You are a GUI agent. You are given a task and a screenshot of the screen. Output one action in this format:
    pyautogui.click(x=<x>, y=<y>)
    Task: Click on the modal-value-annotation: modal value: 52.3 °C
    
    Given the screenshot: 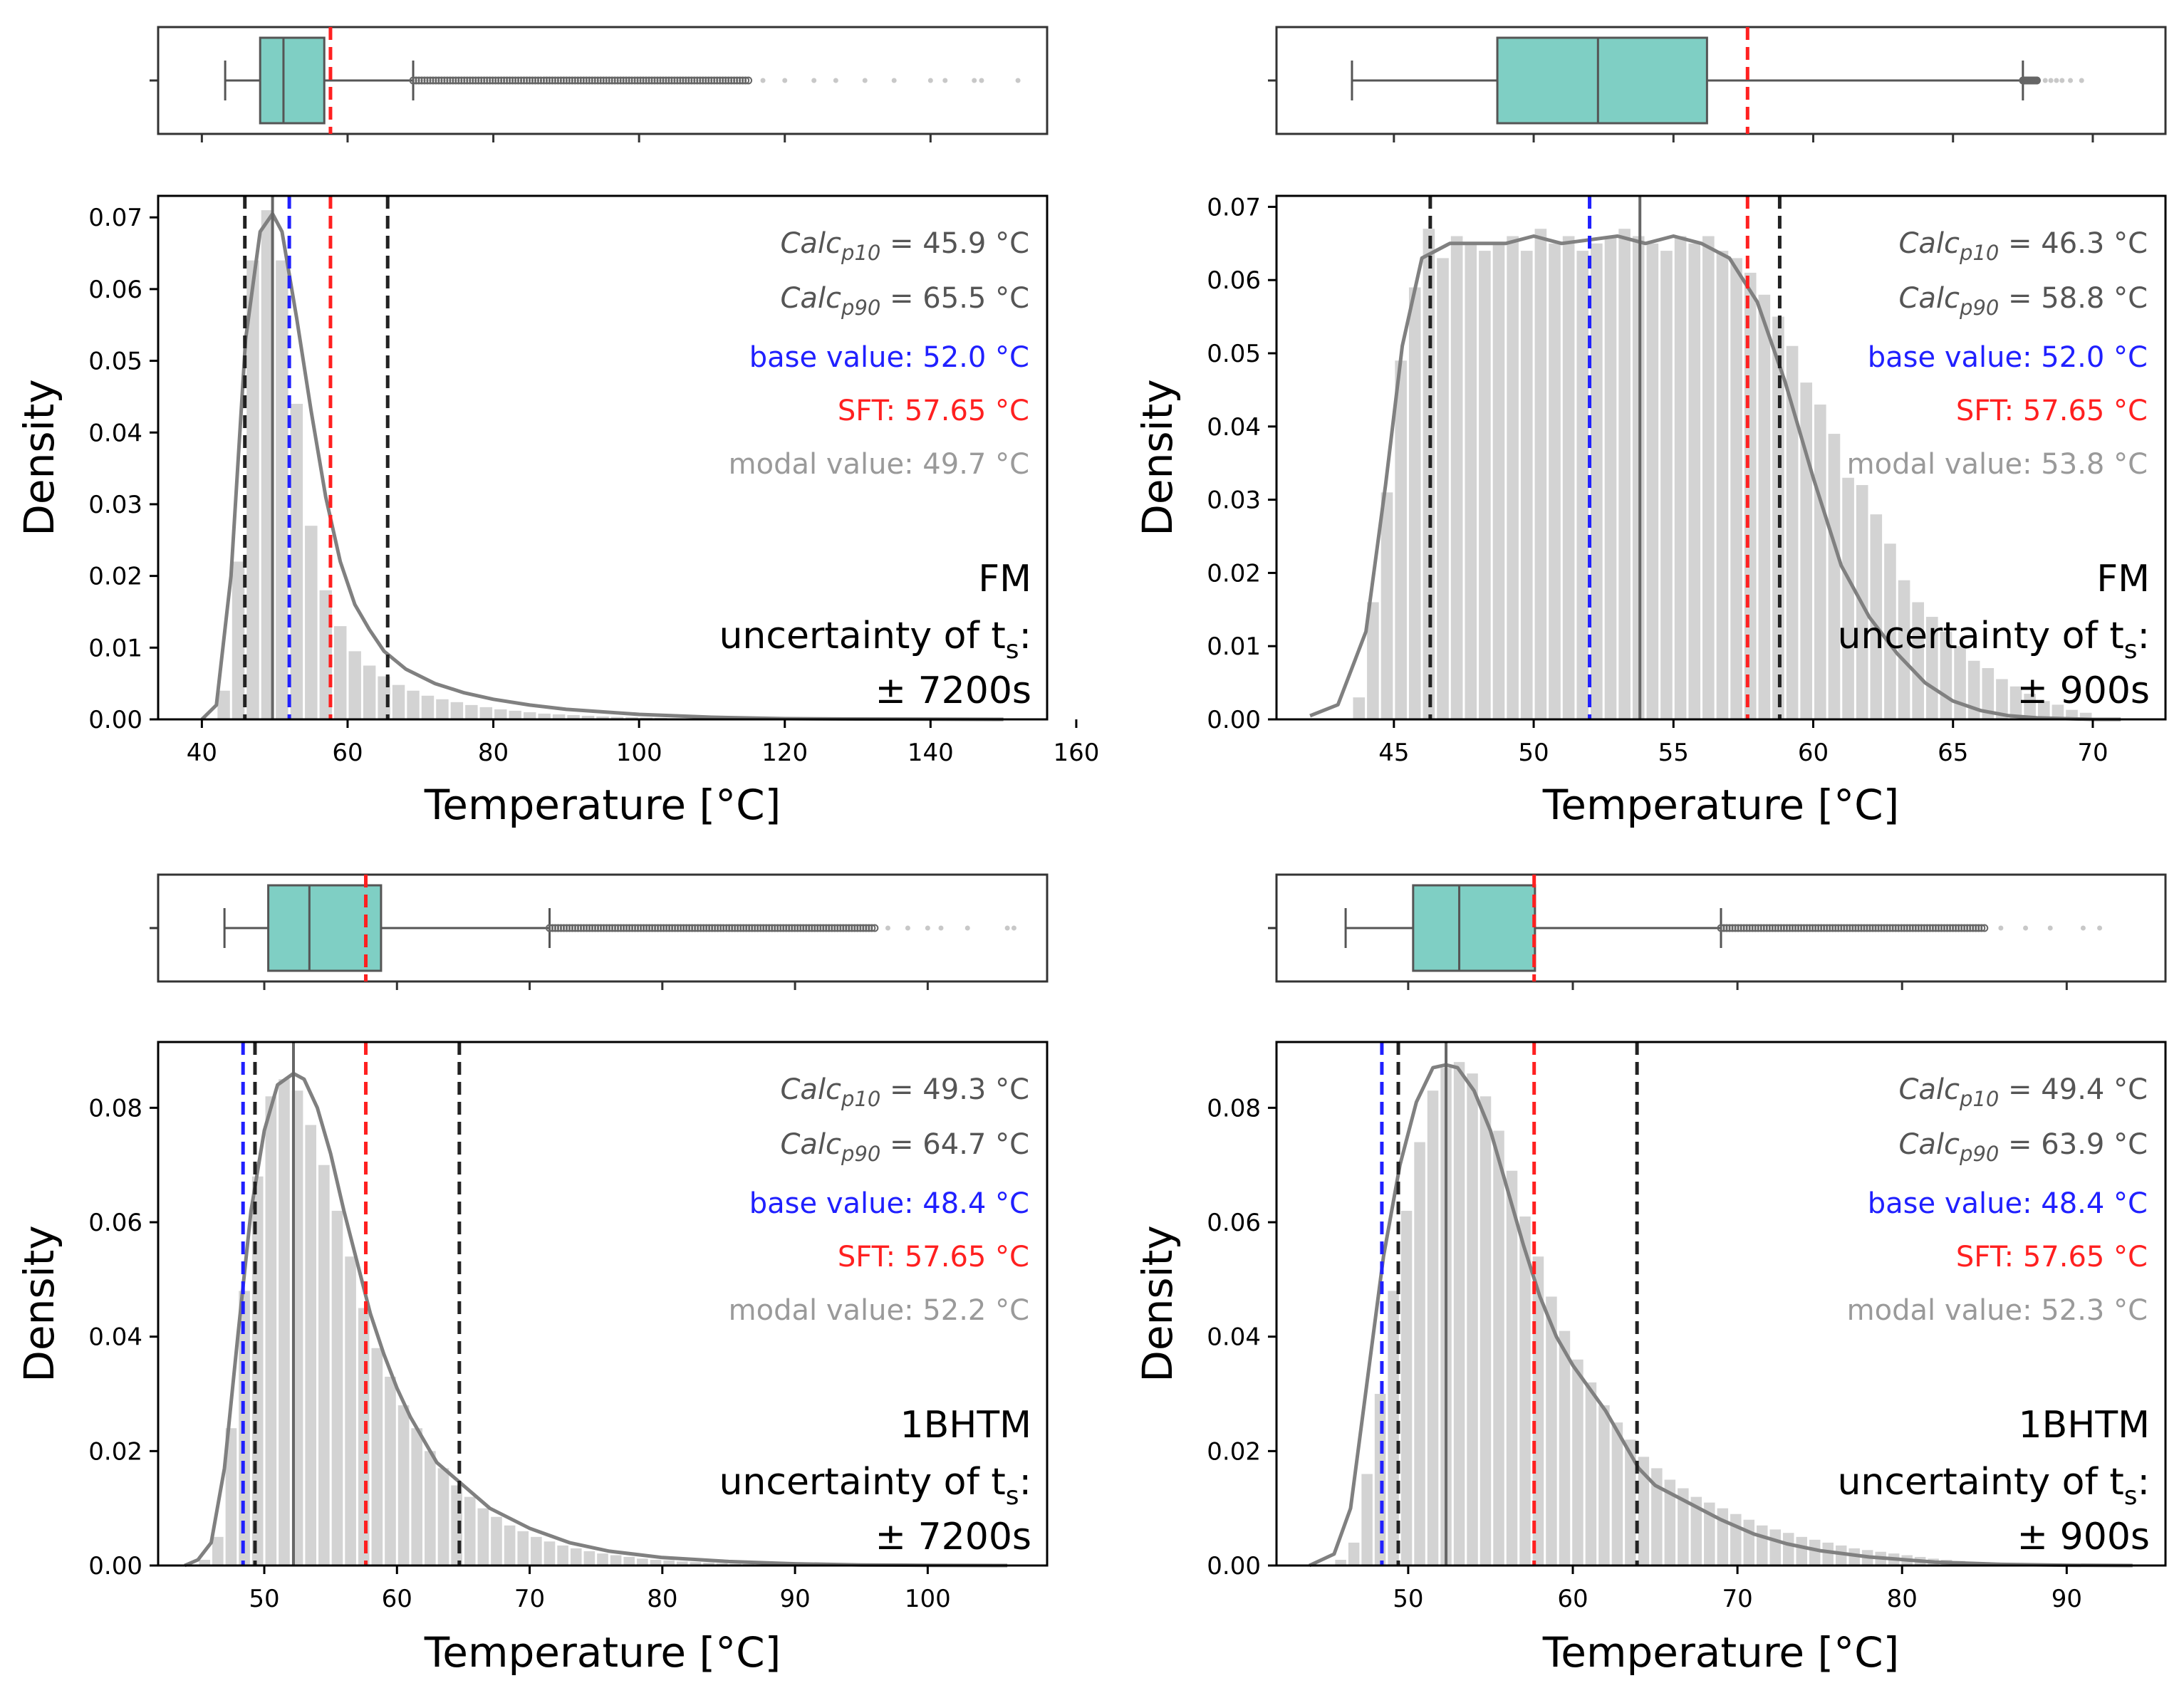 What is the action you would take?
    pyautogui.click(x=1997, y=1310)
    